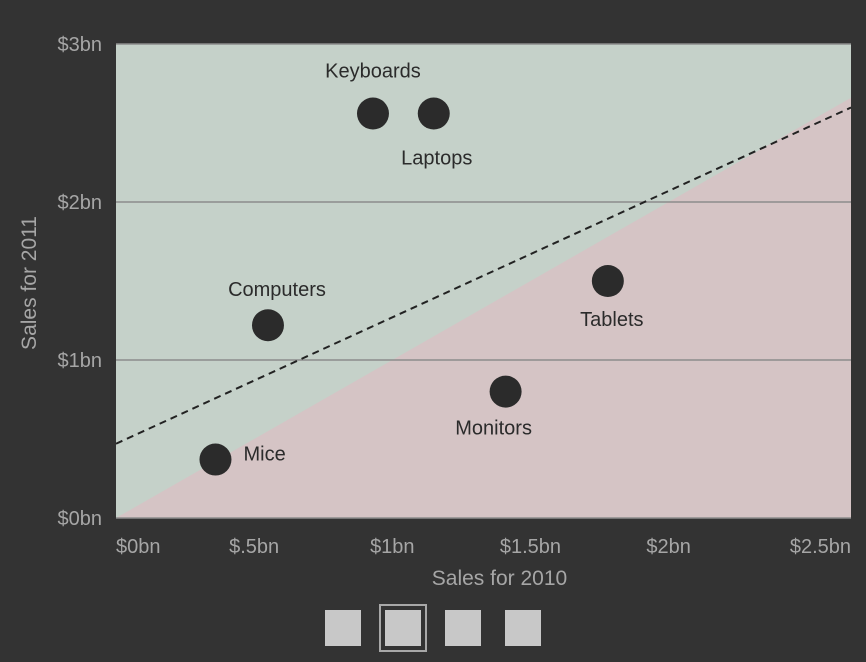  What do you see at coordinates (29, 283) in the screenshot?
I see `y-axis-title: Sales for 2011` at bounding box center [29, 283].